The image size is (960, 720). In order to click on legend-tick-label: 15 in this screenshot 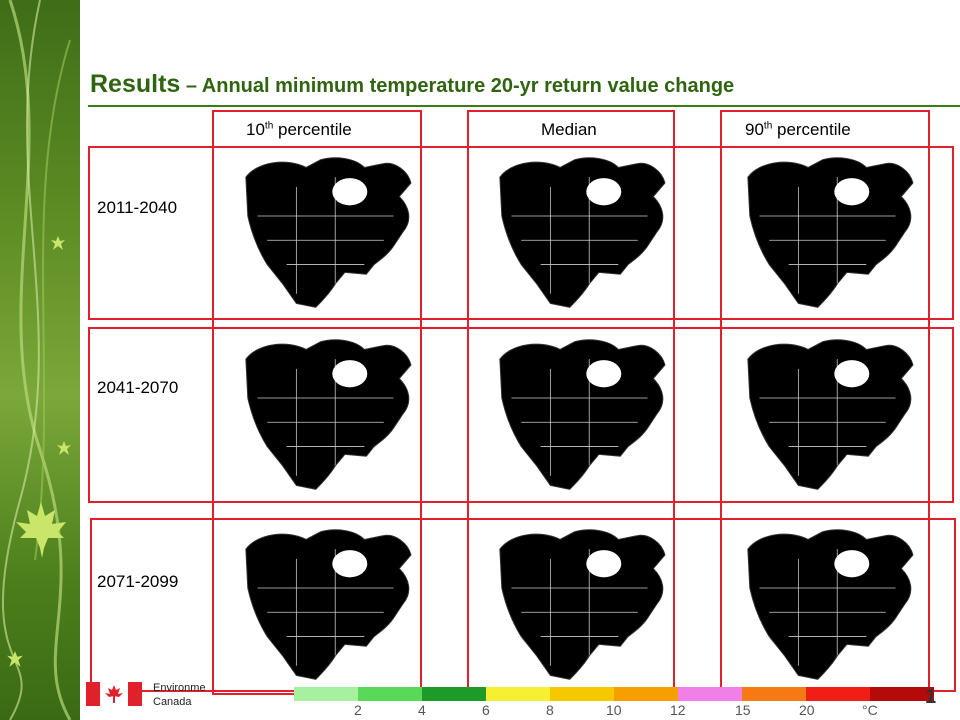, I will do `click(743, 710)`.